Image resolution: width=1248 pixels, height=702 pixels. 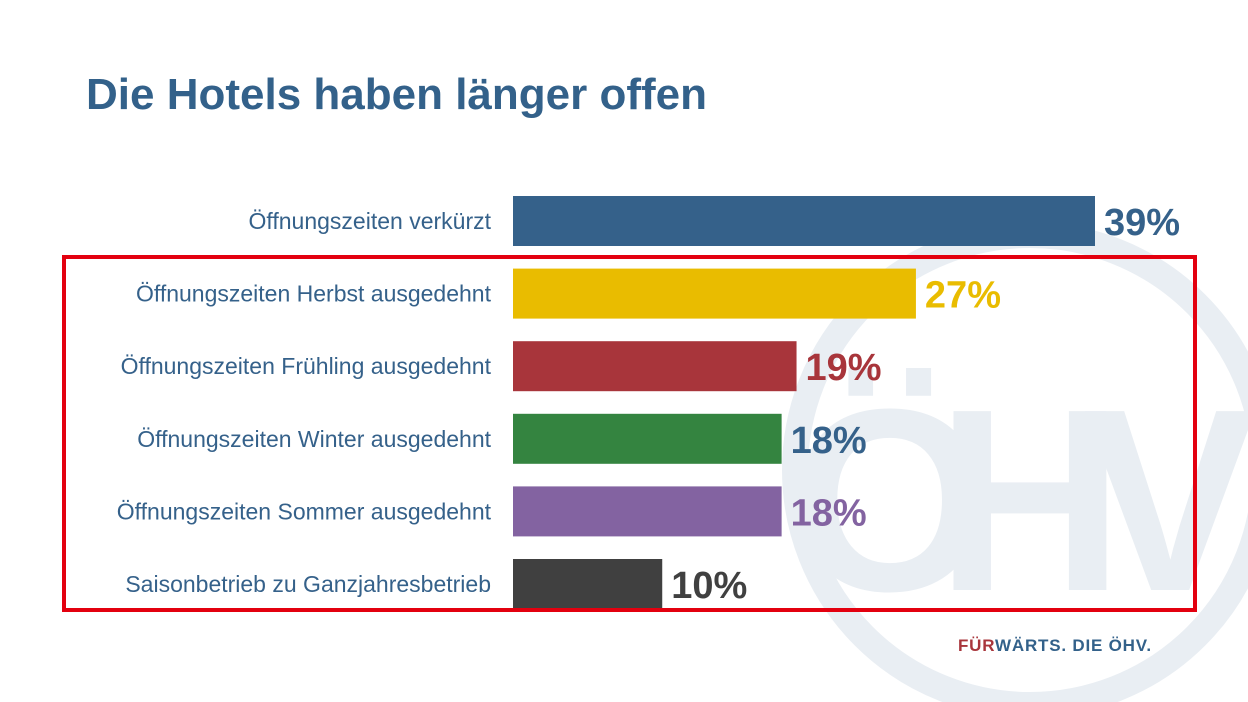 What do you see at coordinates (890, 501) in the screenshot?
I see `watermark-letter-o: Ö` at bounding box center [890, 501].